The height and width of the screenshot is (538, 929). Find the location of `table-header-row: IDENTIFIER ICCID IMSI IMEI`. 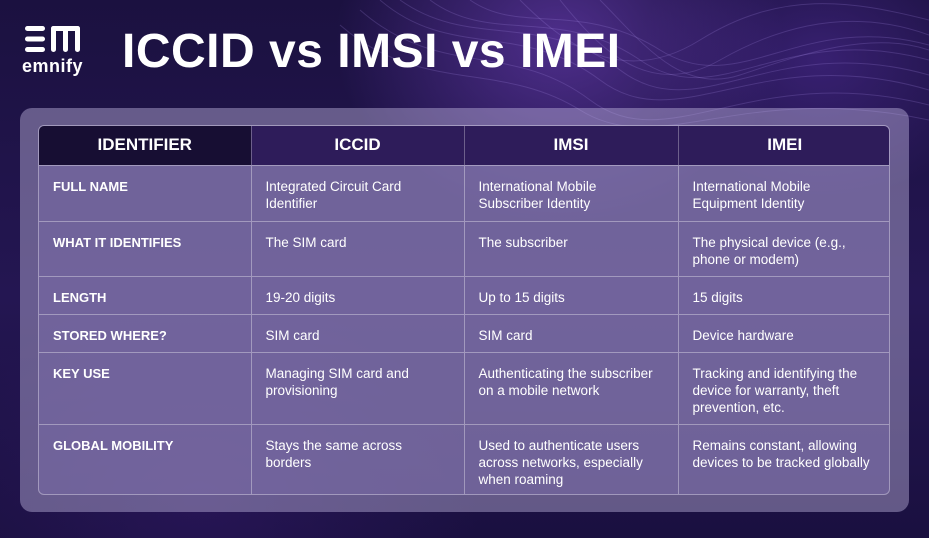

table-header-row: IDENTIFIER ICCID IMSI IMEI is located at coordinates (464, 145).